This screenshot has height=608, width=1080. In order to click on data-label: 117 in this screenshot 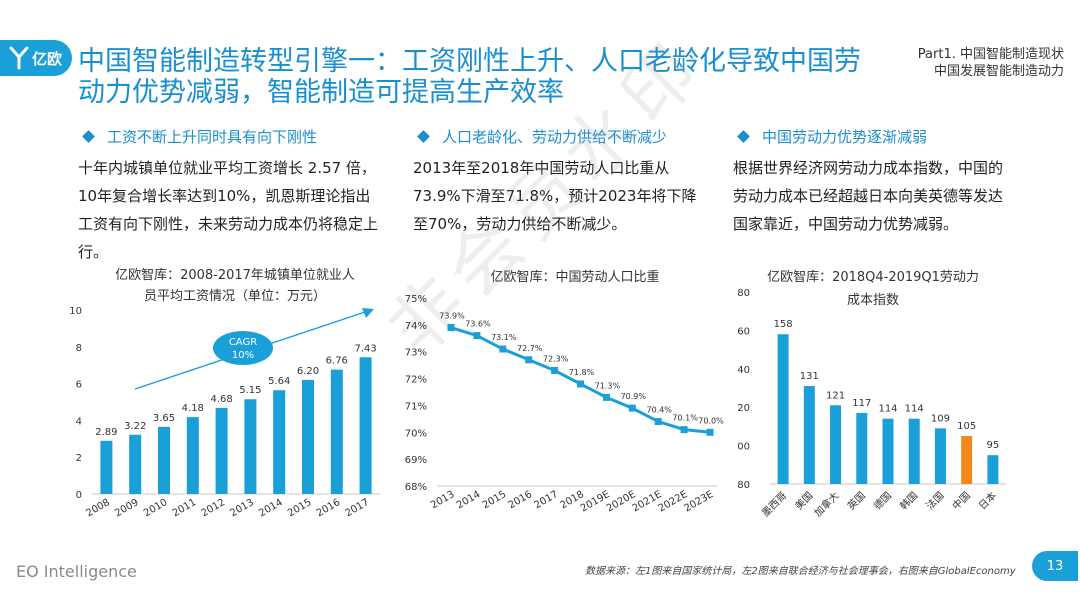, I will do `click(861, 403)`.